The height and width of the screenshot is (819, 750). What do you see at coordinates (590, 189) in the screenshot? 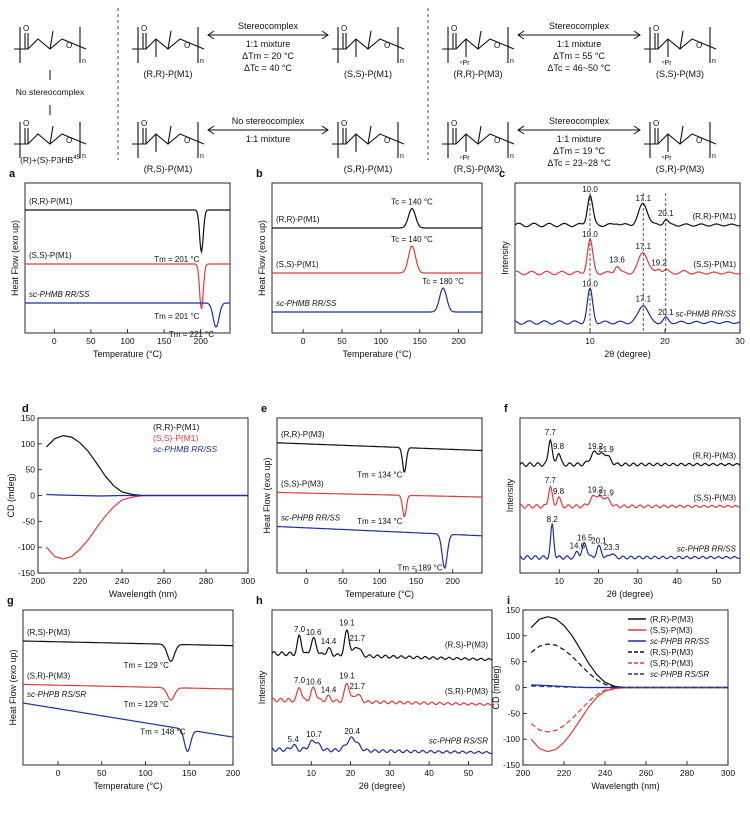
I see `peak-label-10-0: 10.0` at bounding box center [590, 189].